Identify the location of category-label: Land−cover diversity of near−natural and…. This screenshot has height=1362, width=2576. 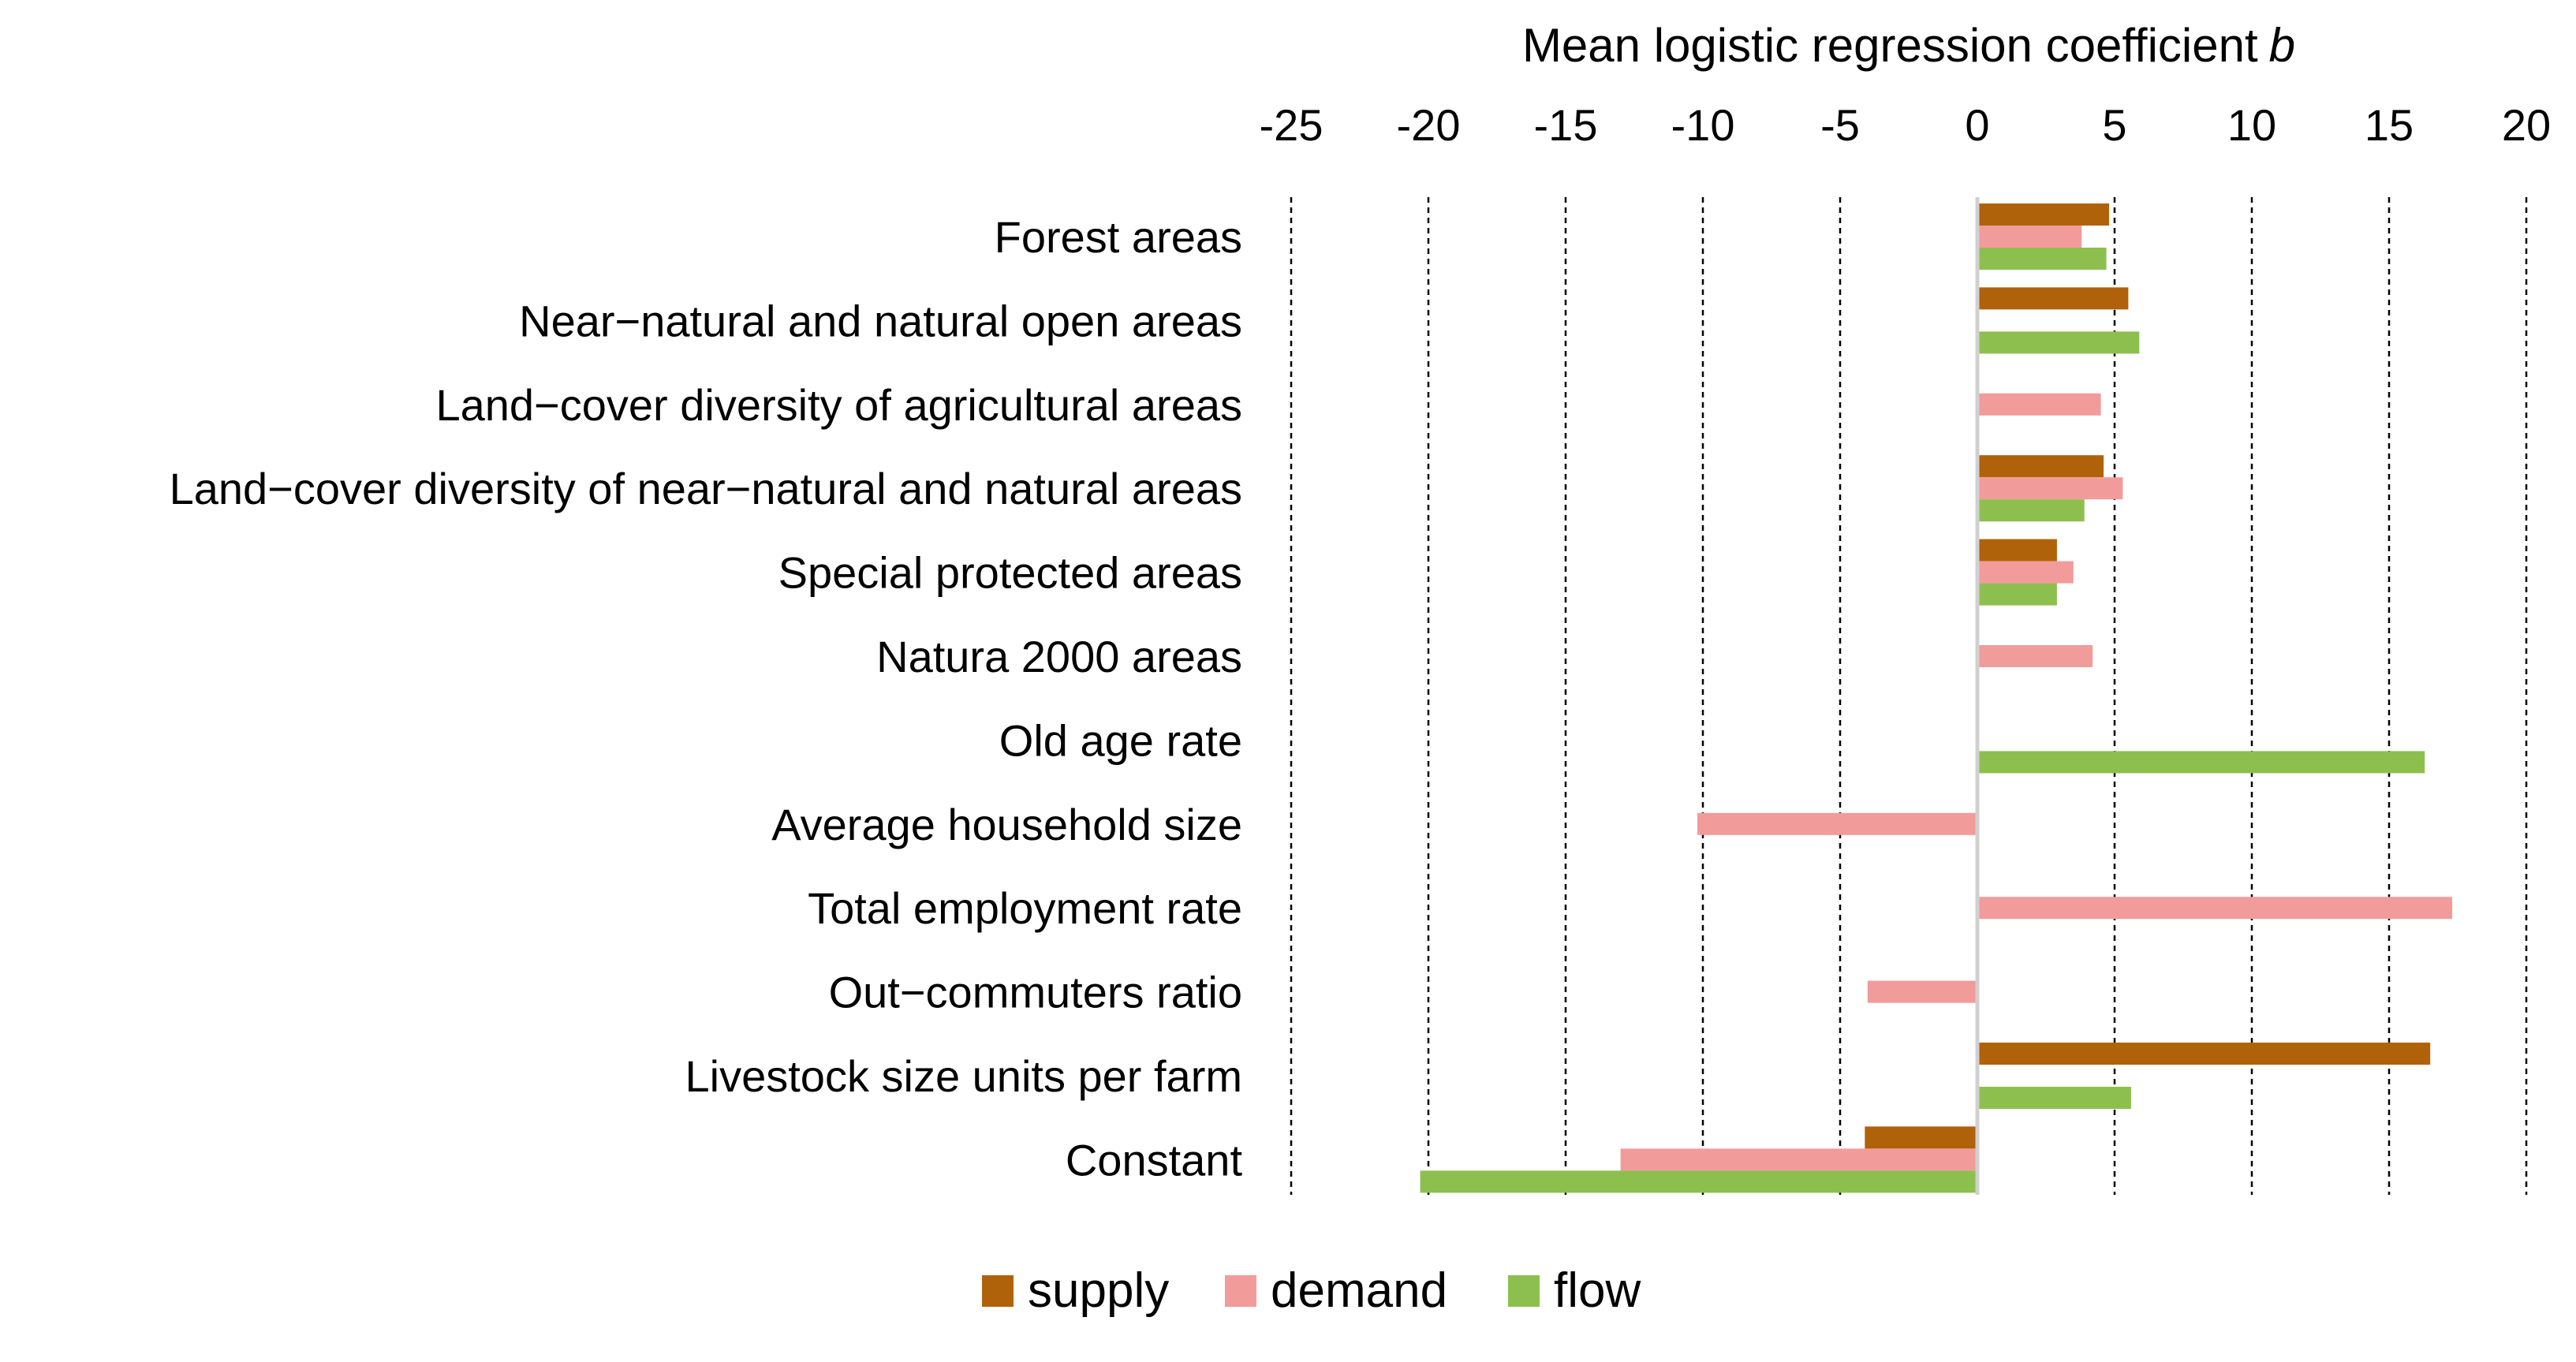
(706, 488).